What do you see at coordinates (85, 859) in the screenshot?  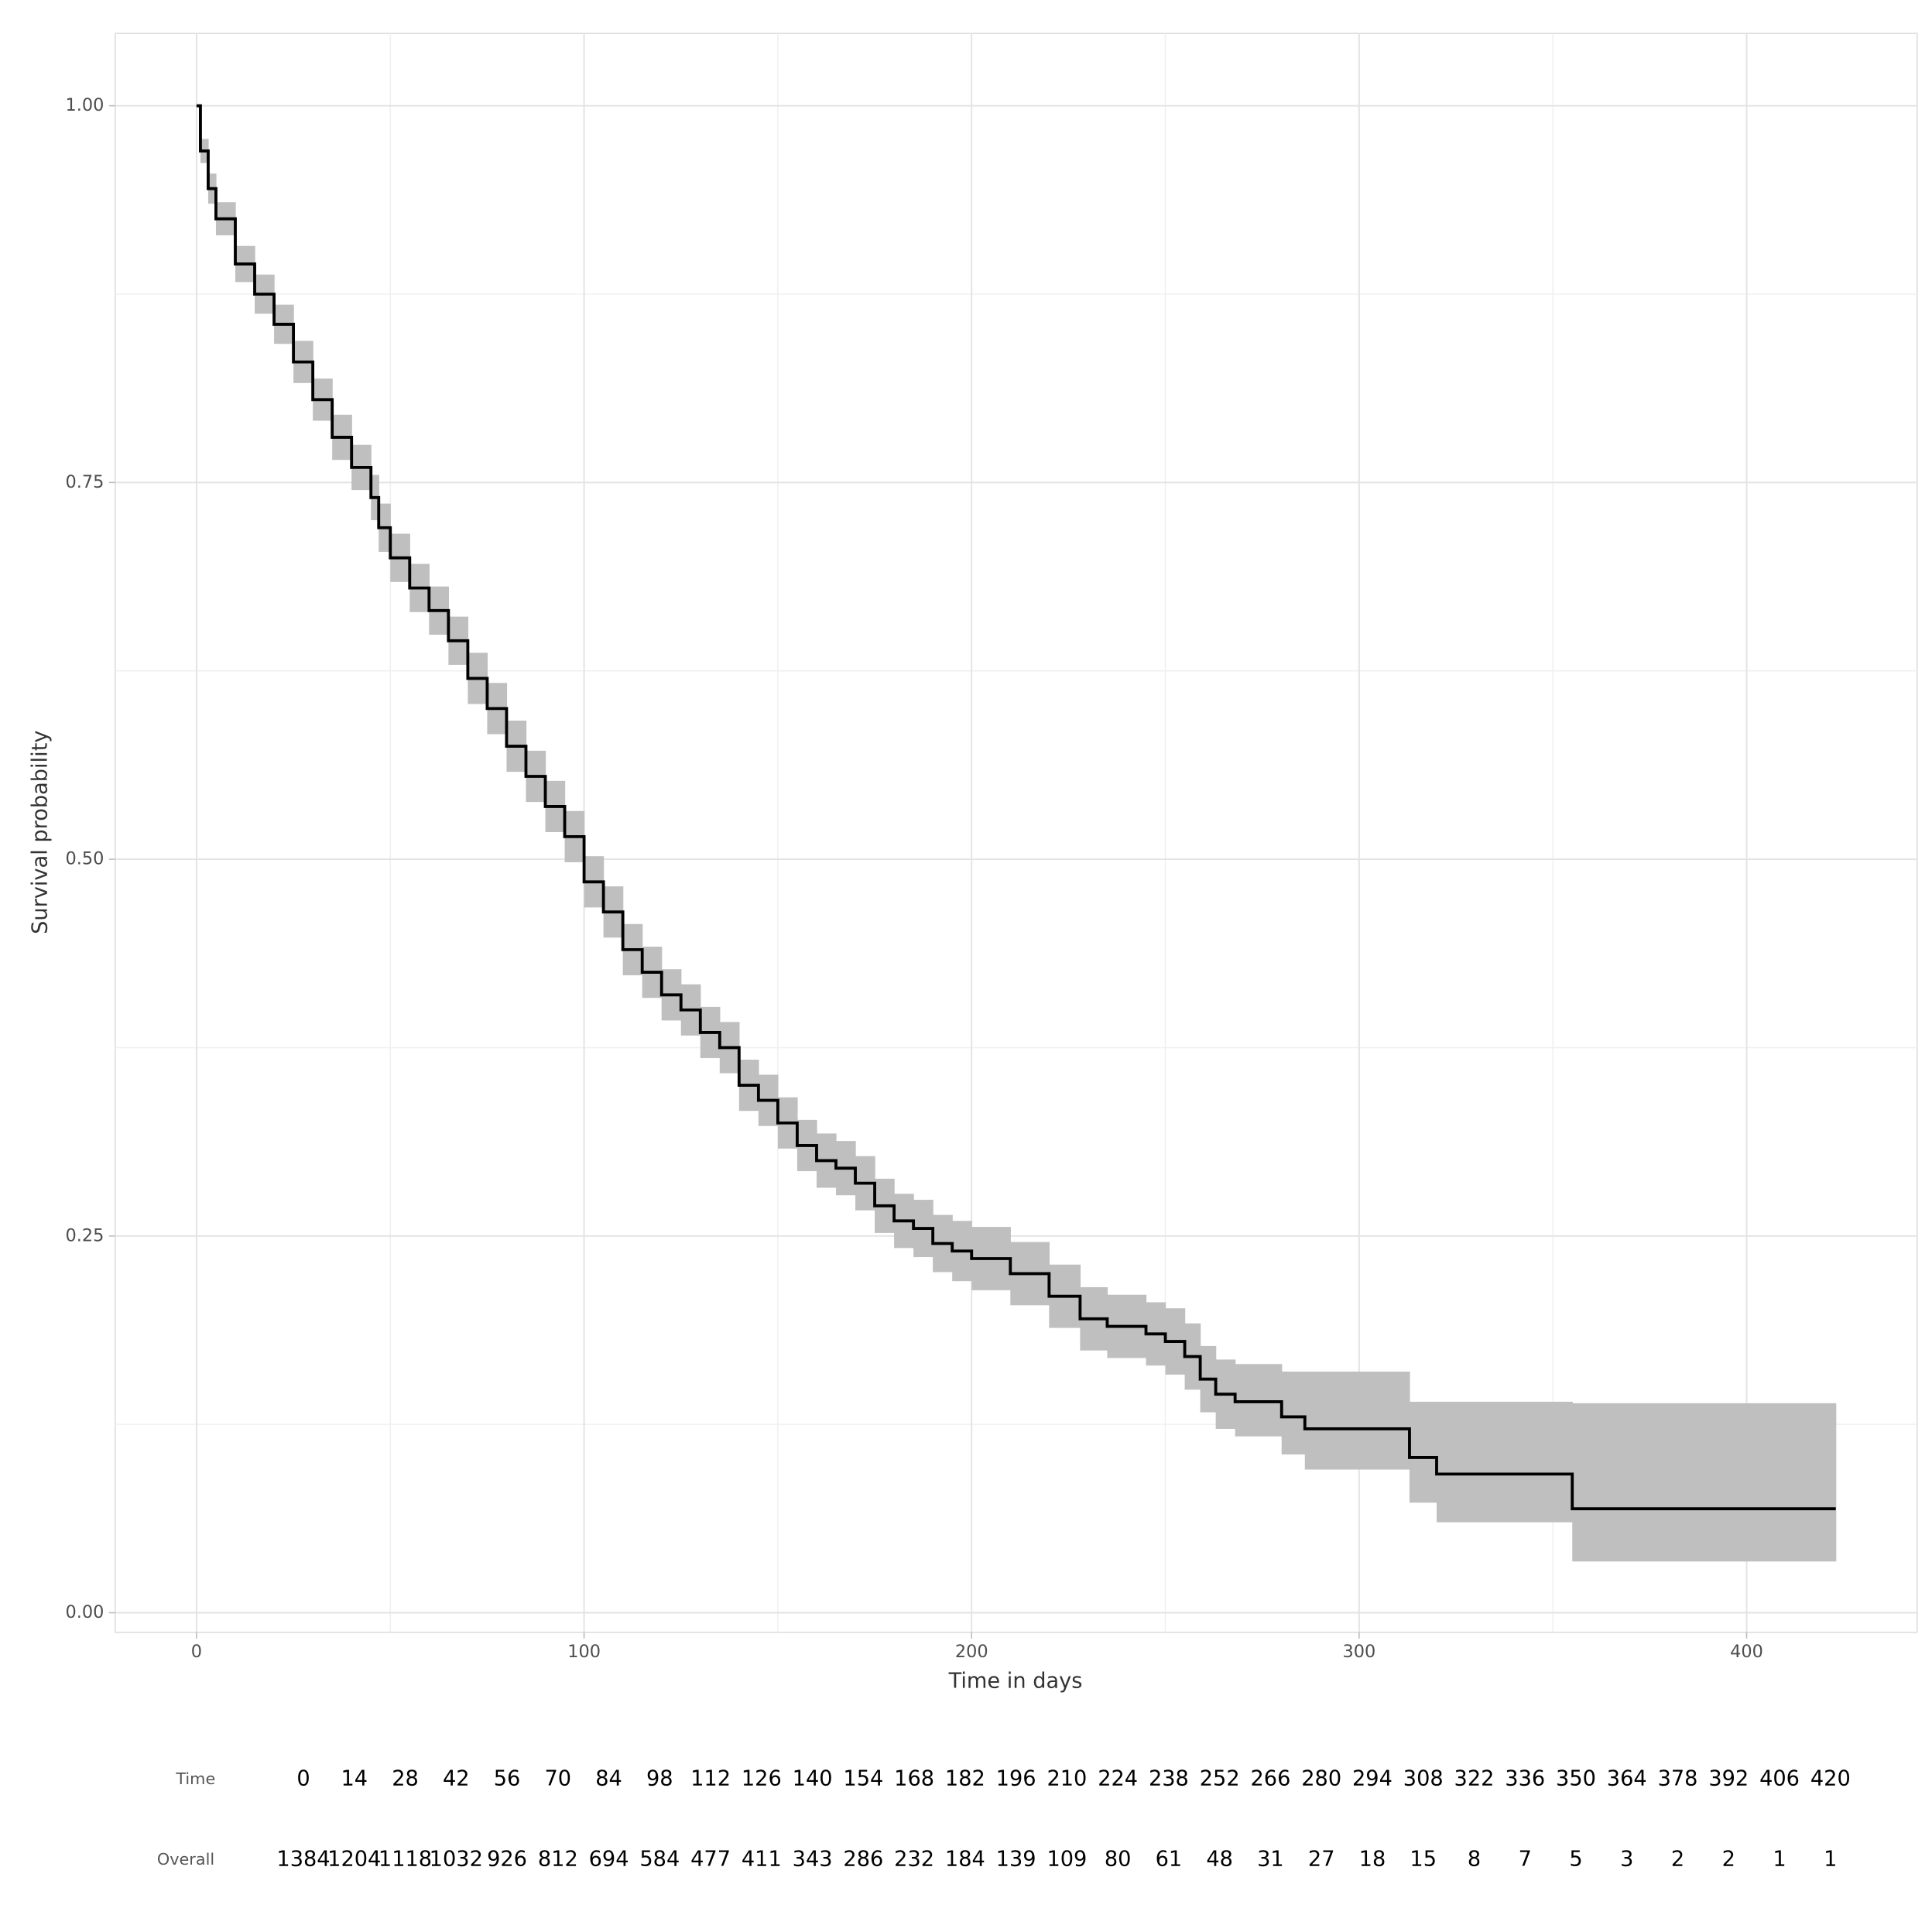 I see `y-tick-label: 0.50` at bounding box center [85, 859].